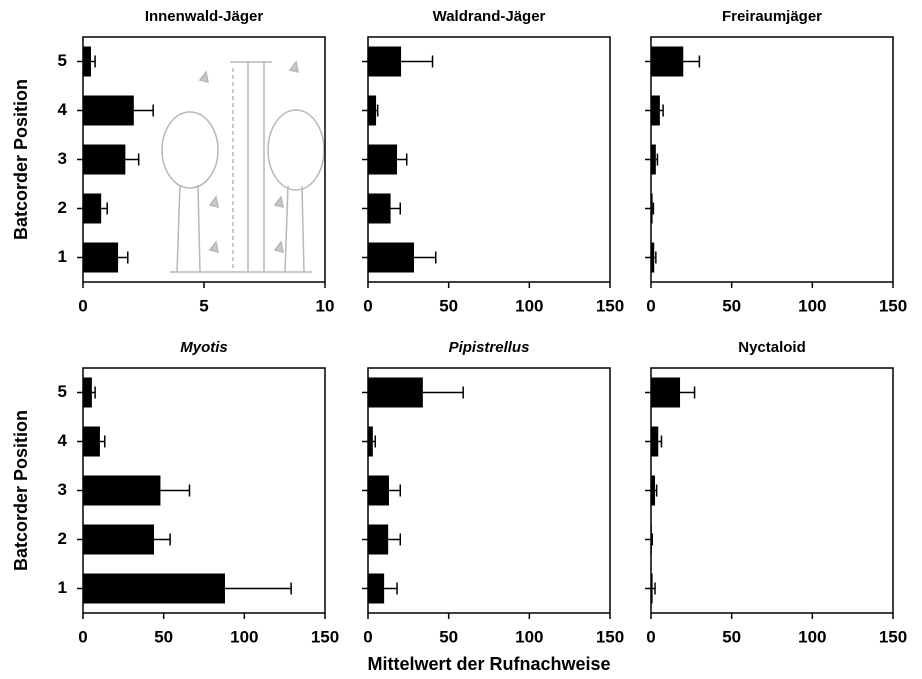 This screenshot has height=679, width=922. What do you see at coordinates (204, 16) in the screenshot?
I see `panel-title: Innenwald-Jäger` at bounding box center [204, 16].